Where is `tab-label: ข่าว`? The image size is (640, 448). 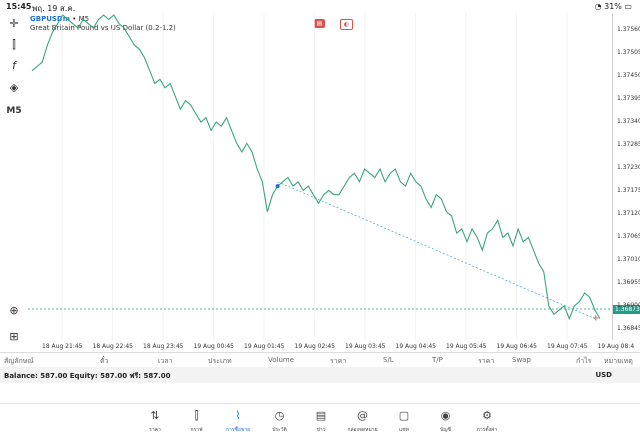
tab-label: ข่าว is located at coordinates (321, 430).